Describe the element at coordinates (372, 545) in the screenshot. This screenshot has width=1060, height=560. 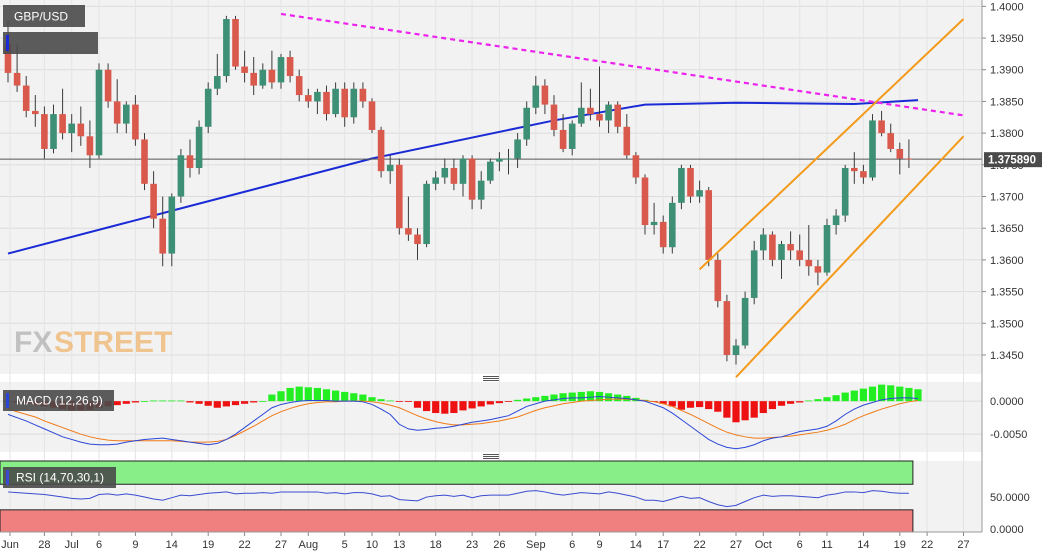
I see `x-tick-label: 10` at that location.